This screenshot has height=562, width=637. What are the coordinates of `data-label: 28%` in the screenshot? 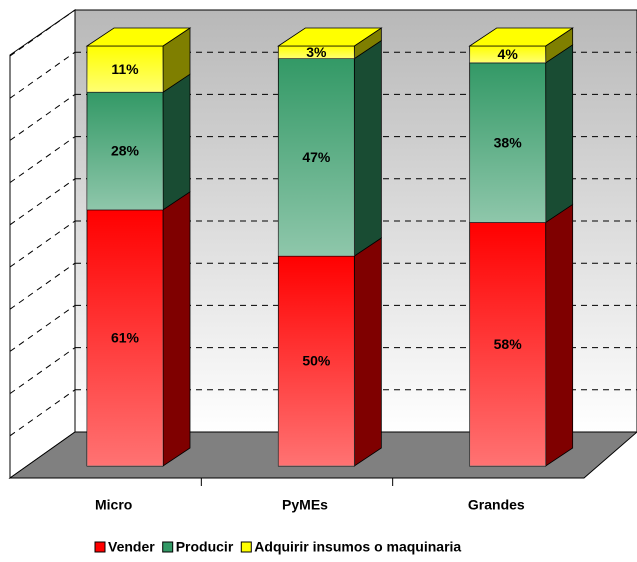 It's located at (125, 151).